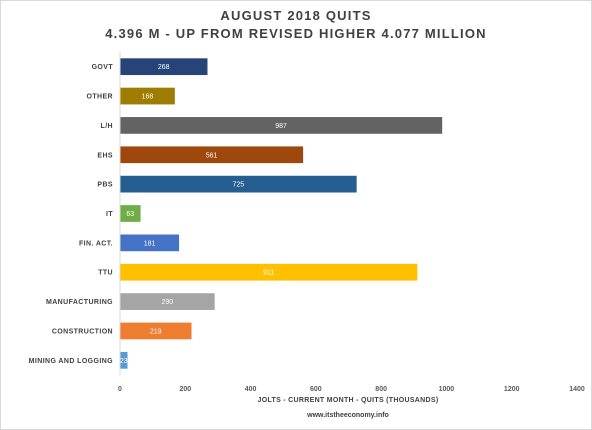  I want to click on bar-manufacturing, so click(167, 301).